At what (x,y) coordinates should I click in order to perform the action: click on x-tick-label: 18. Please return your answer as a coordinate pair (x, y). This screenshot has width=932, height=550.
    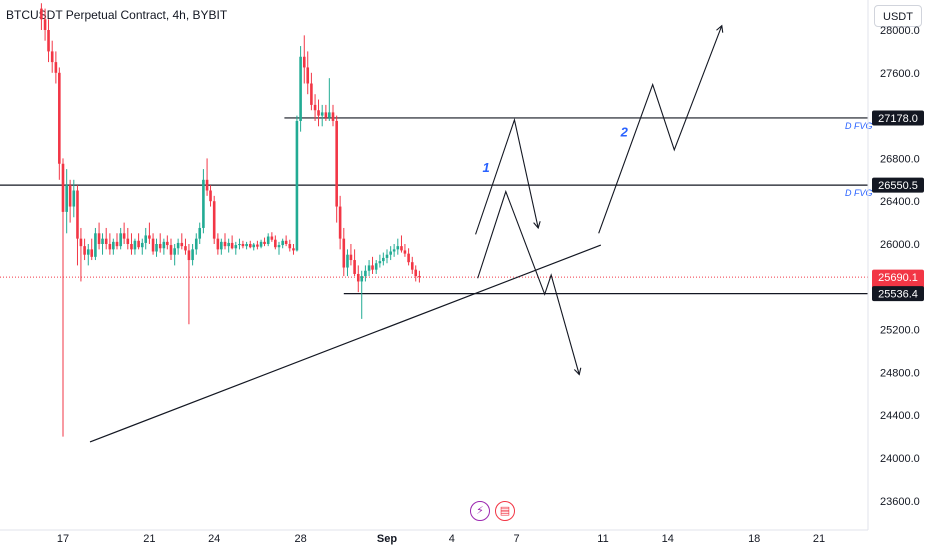
    Looking at the image, I should click on (754, 539).